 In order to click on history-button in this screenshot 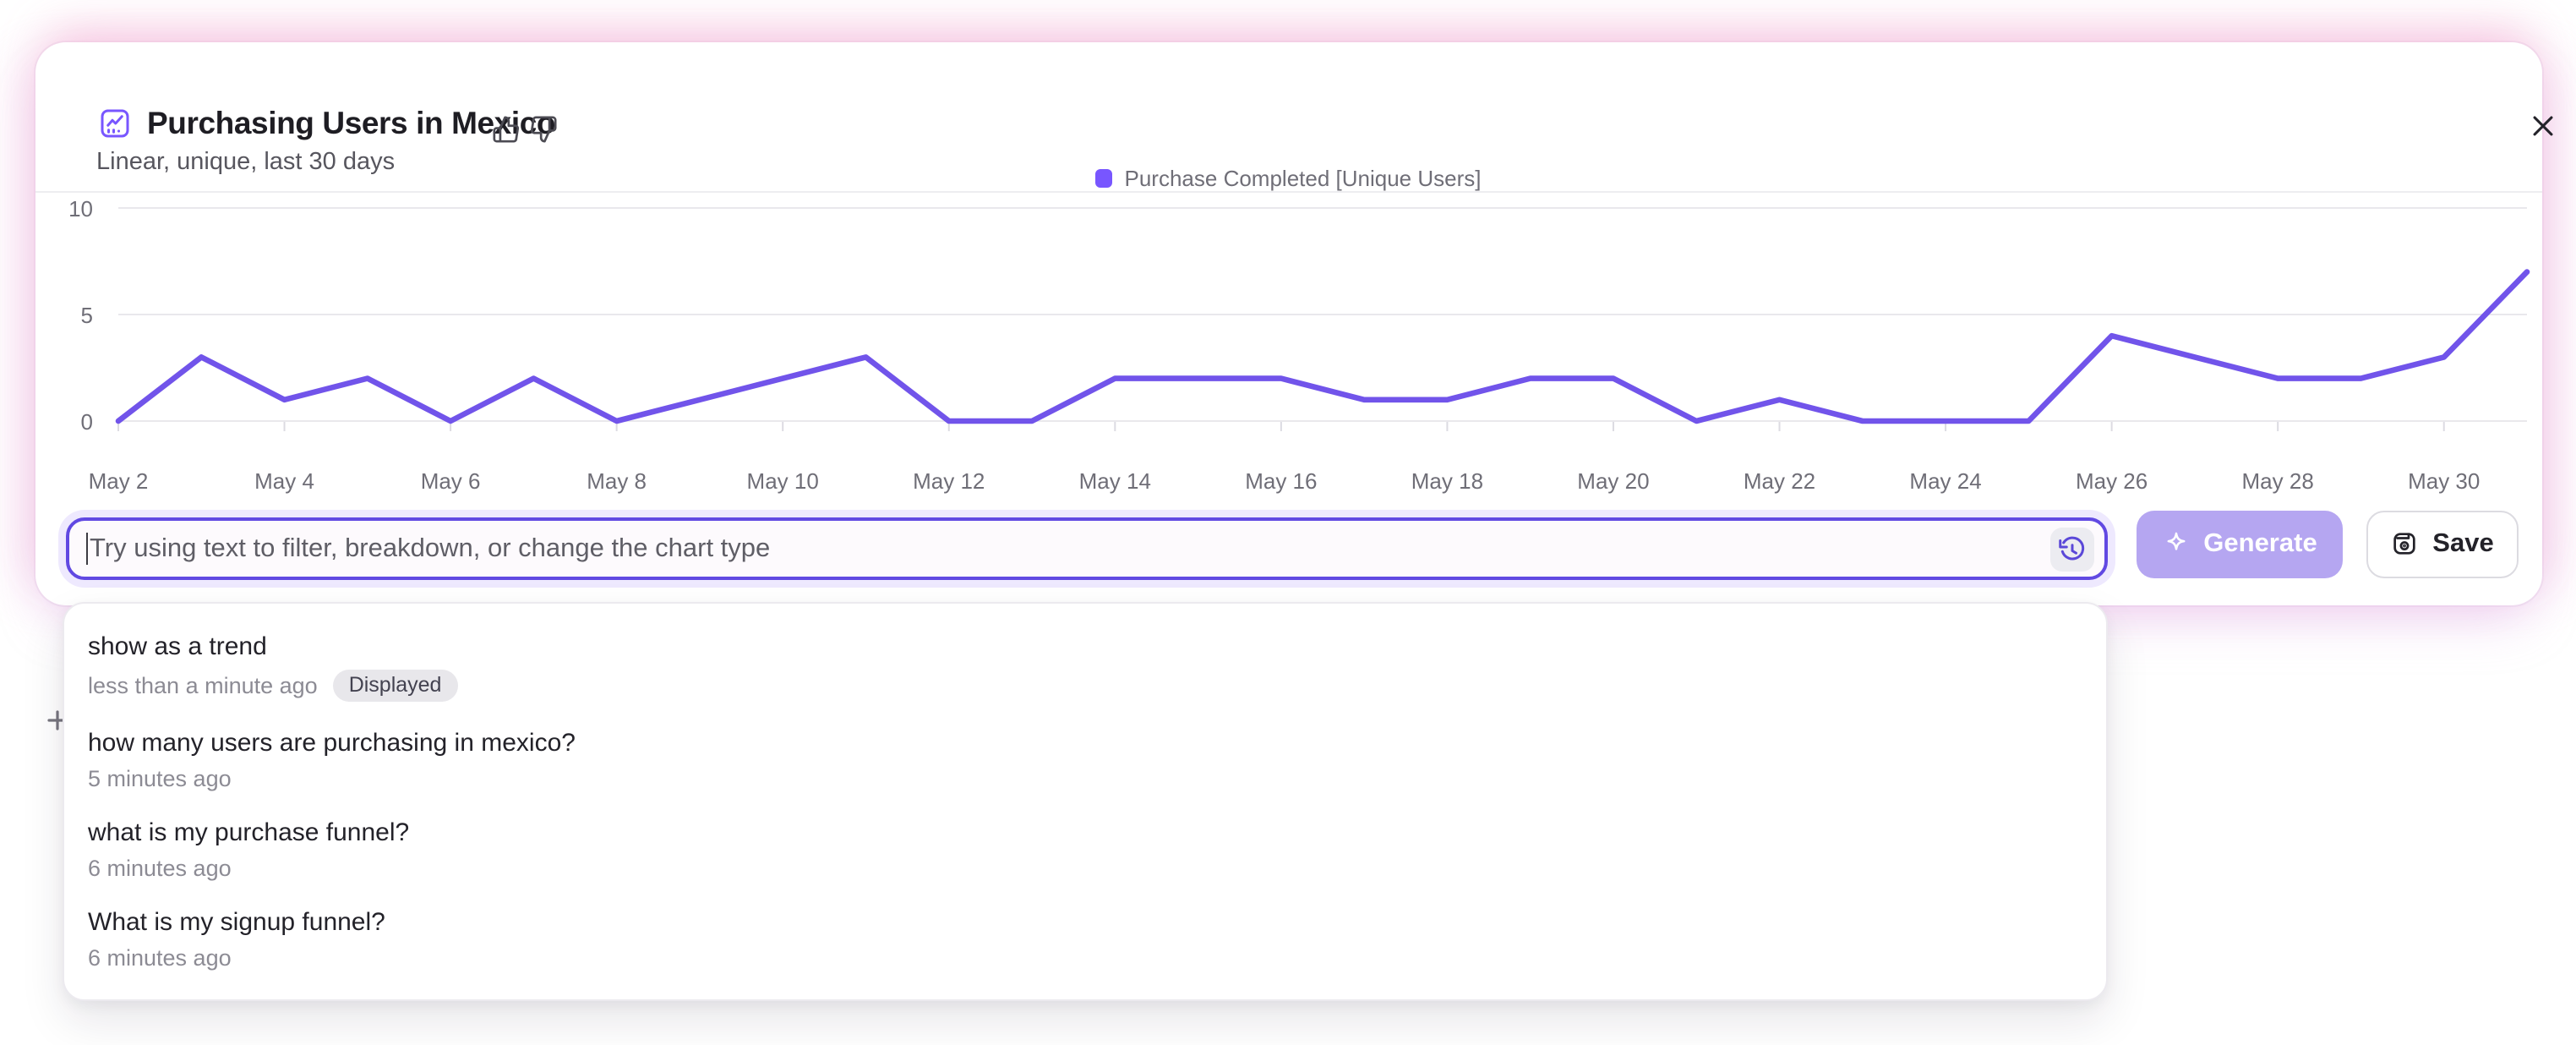, I will do `click(2072, 550)`.